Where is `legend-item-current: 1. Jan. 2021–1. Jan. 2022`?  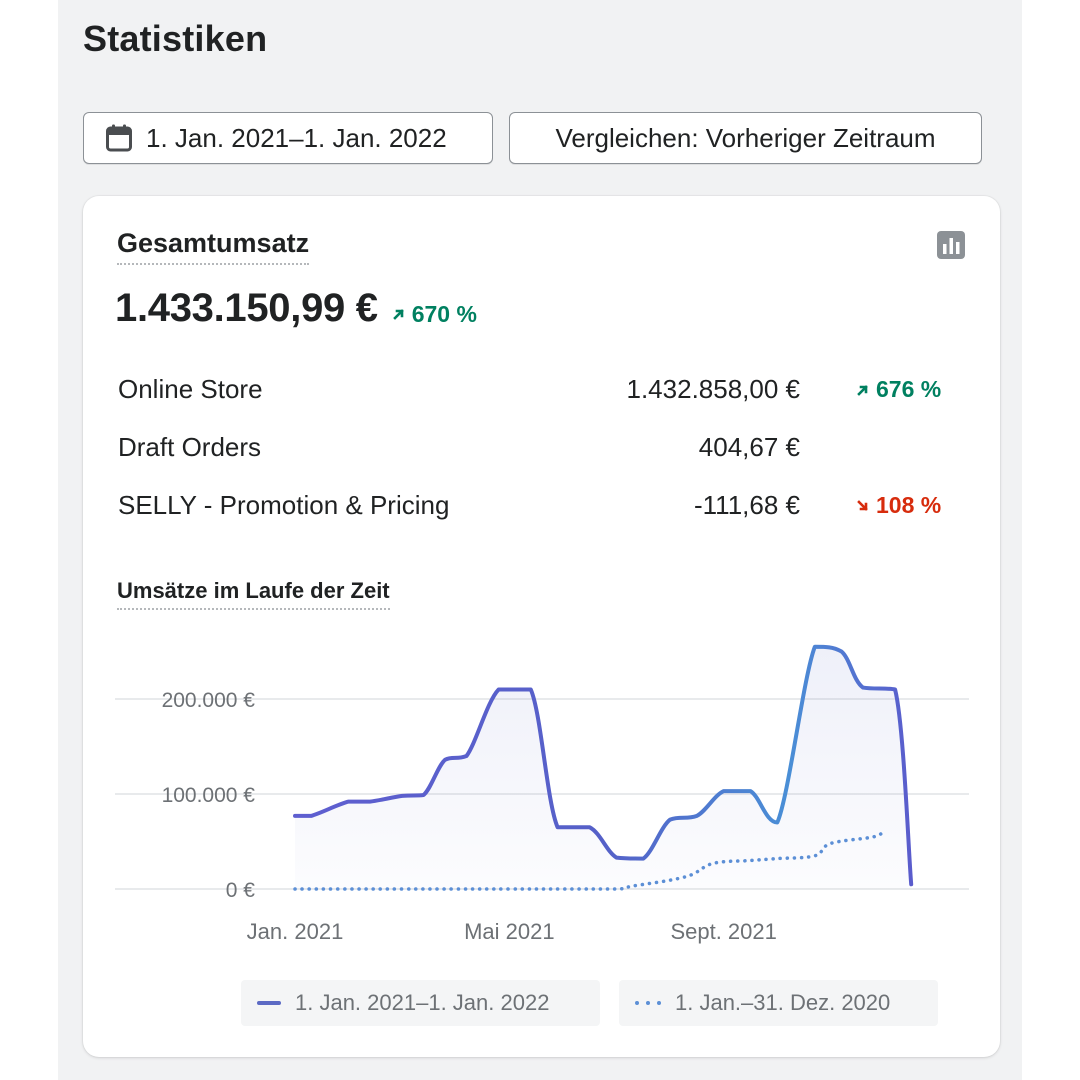 legend-item-current: 1. Jan. 2021–1. Jan. 2022 is located at coordinates (420, 1003).